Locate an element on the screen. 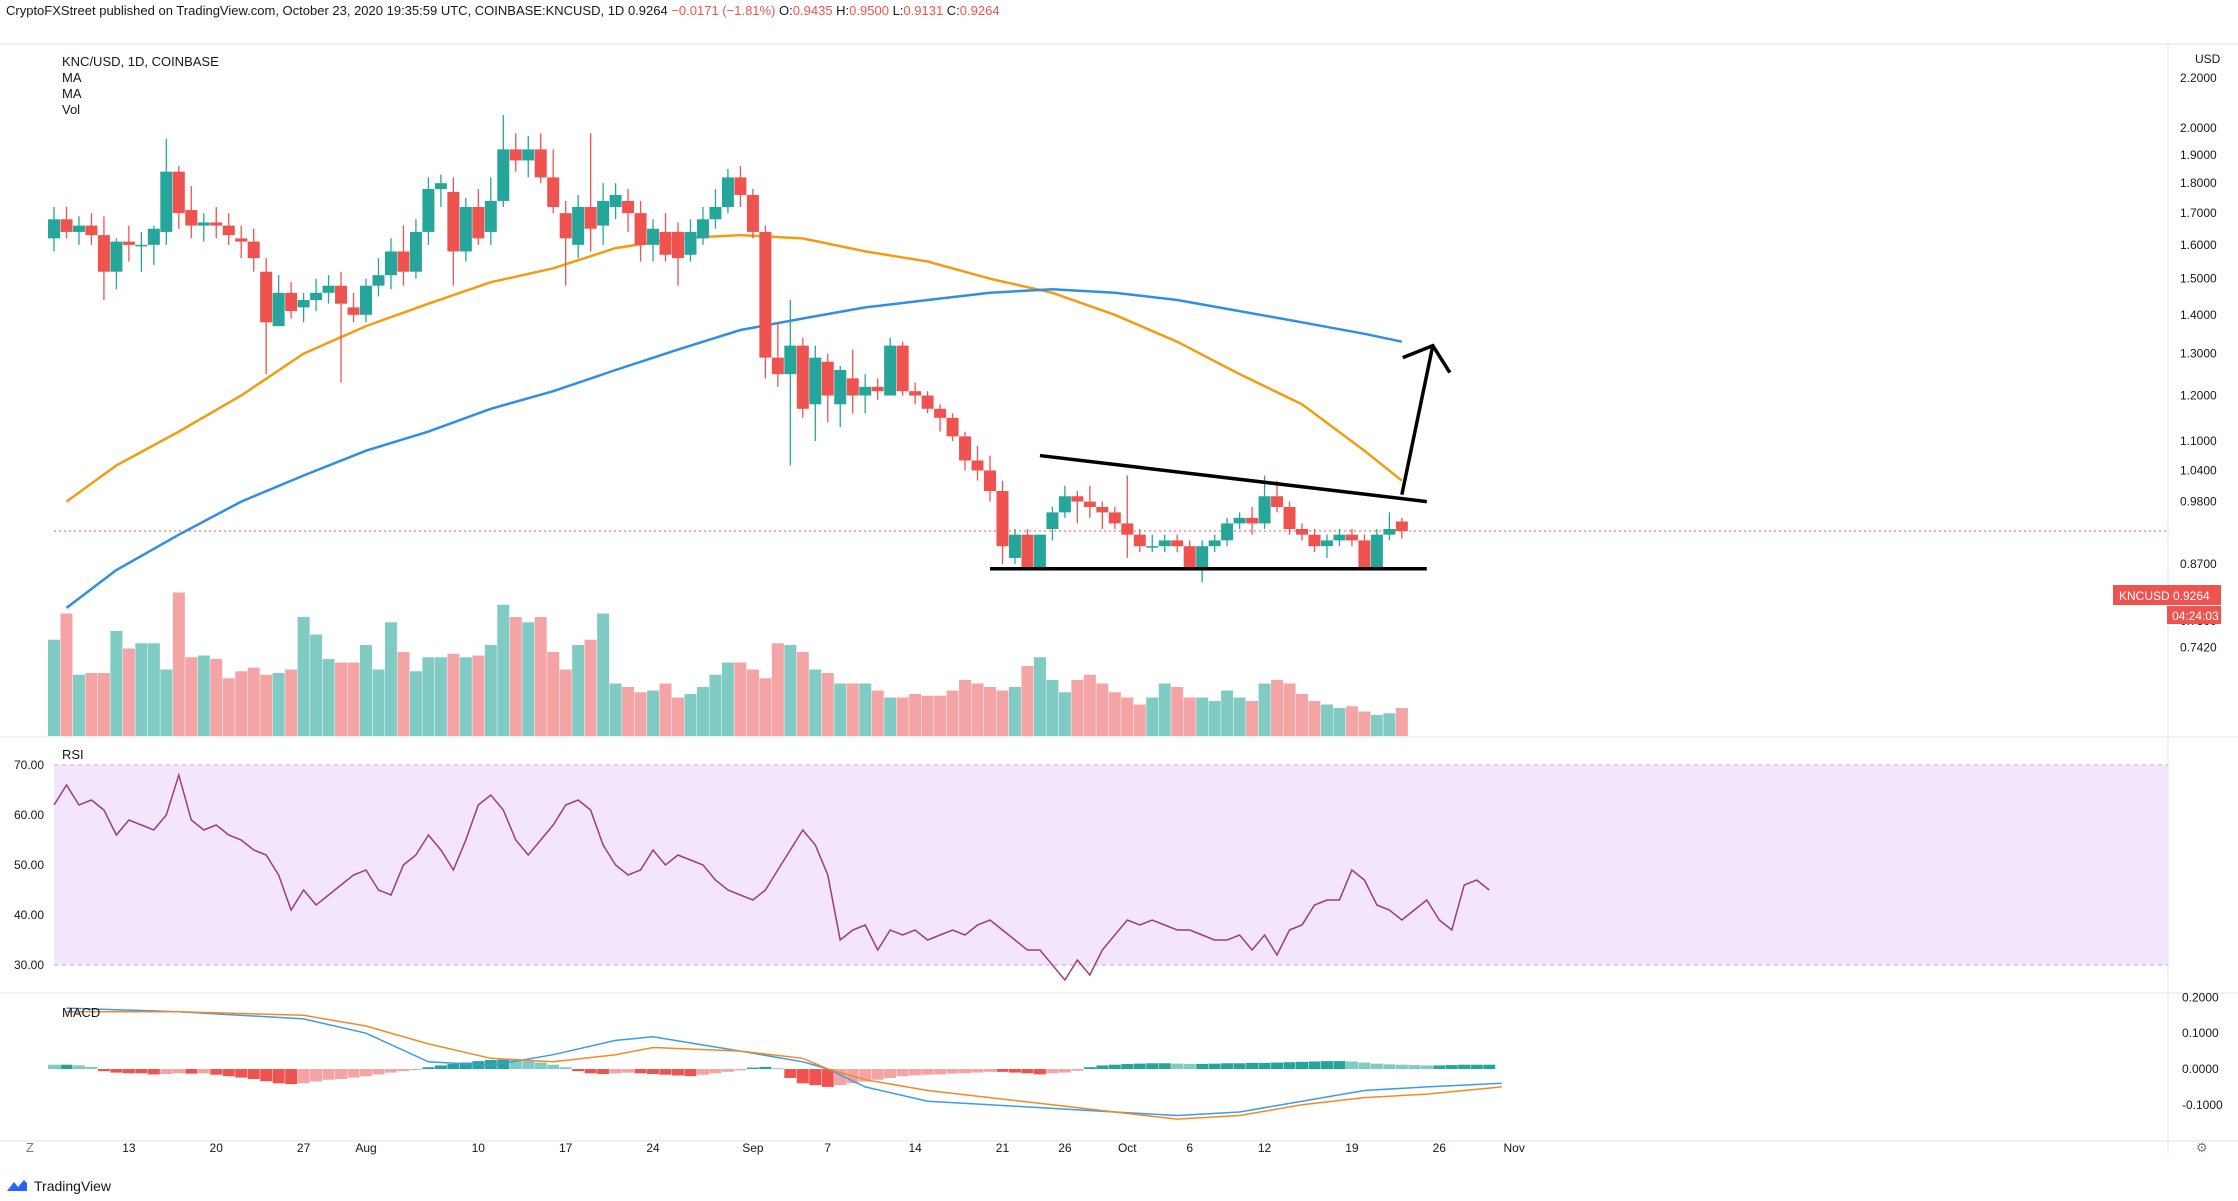 The image size is (2238, 1201). zoom-button: Z is located at coordinates (30, 1147).